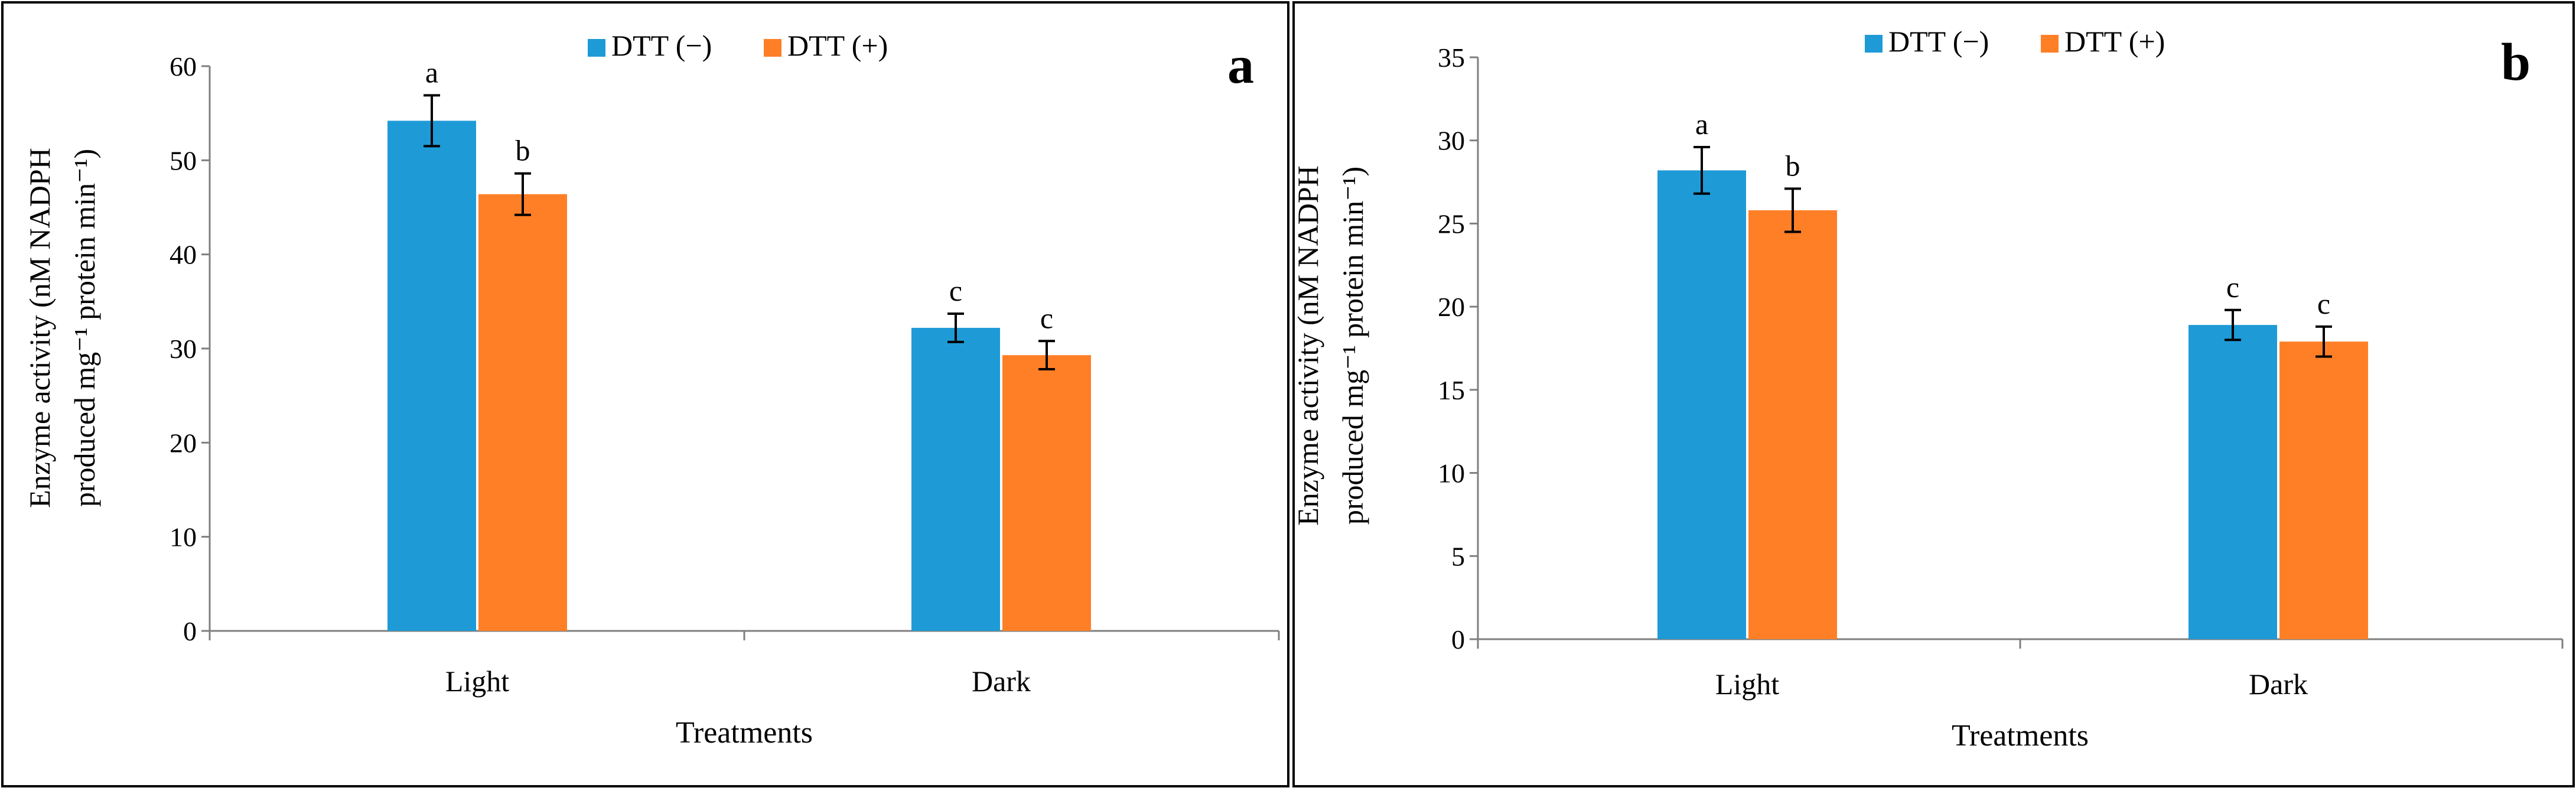 The width and height of the screenshot is (2576, 791). Describe the element at coordinates (183, 66) in the screenshot. I see `y-tick-label: 60` at that location.